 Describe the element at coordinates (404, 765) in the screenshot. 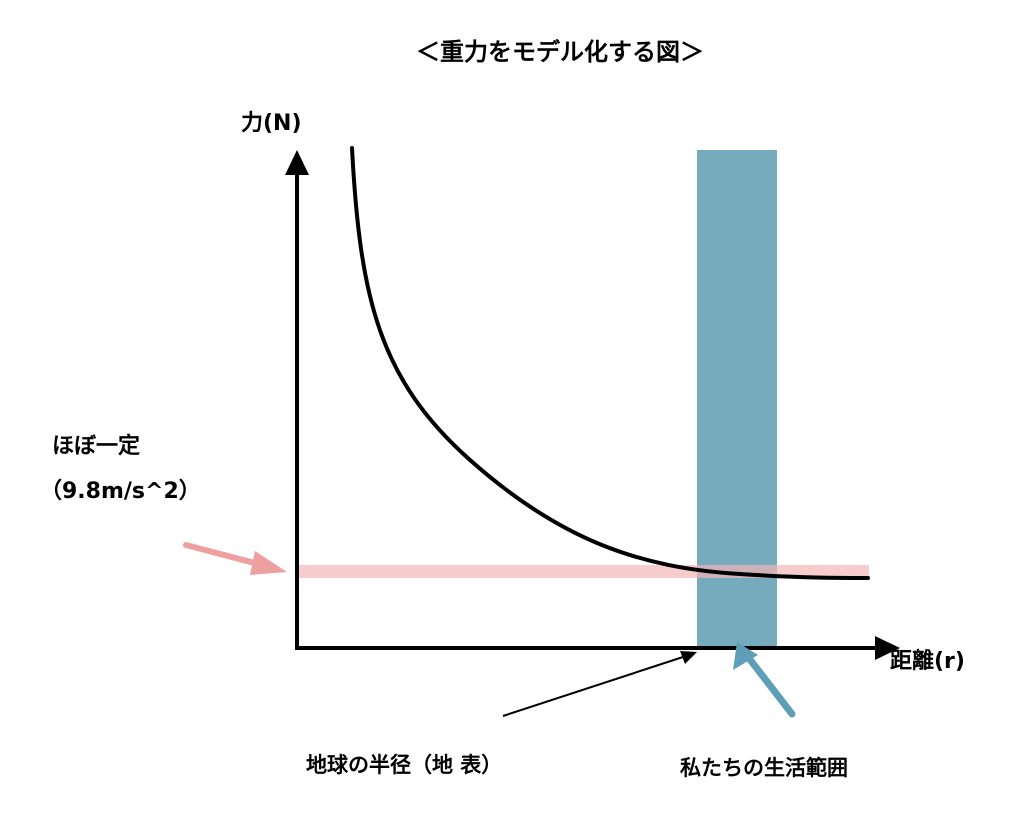

I see `earth-radius-label: 地球の半径（地 表）` at that location.